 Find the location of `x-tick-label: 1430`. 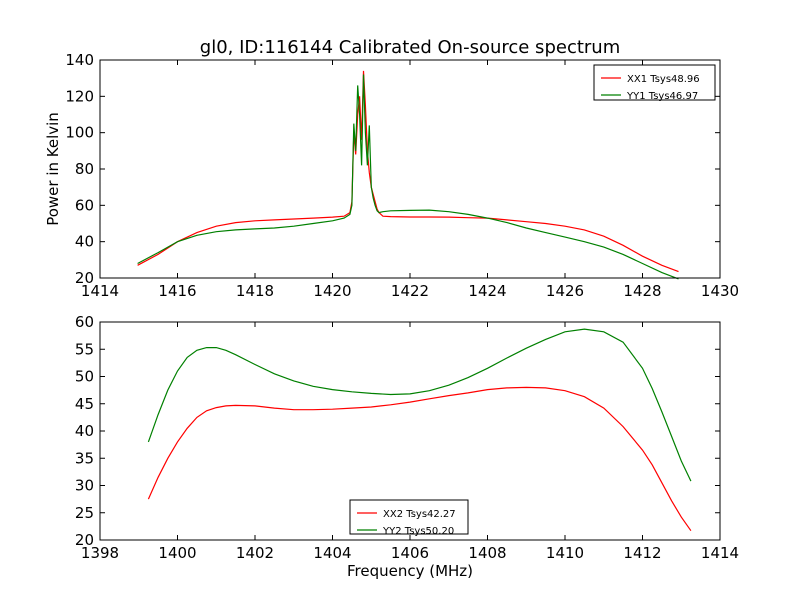

x-tick-label: 1430 is located at coordinates (720, 291).